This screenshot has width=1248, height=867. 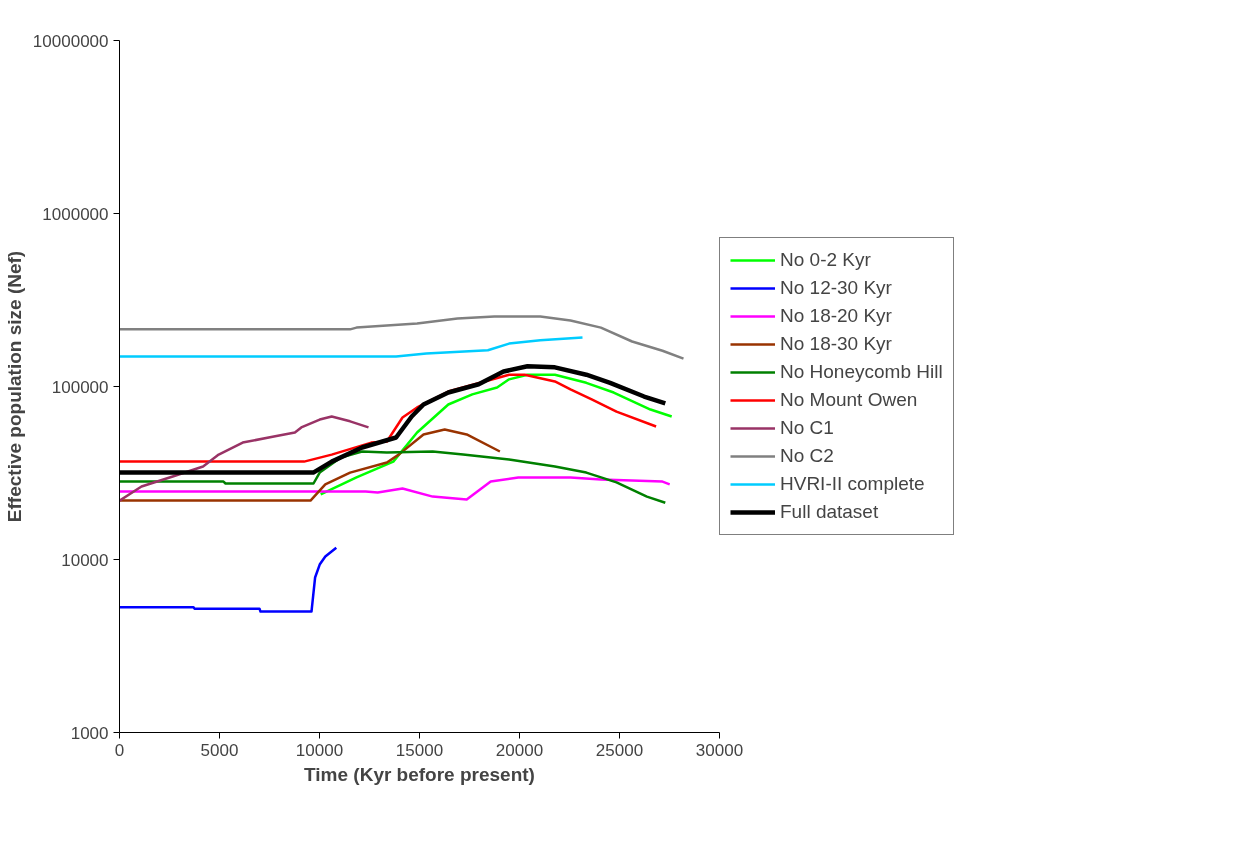 What do you see at coordinates (85, 560) in the screenshot?
I see `y-tick-label: 10000` at bounding box center [85, 560].